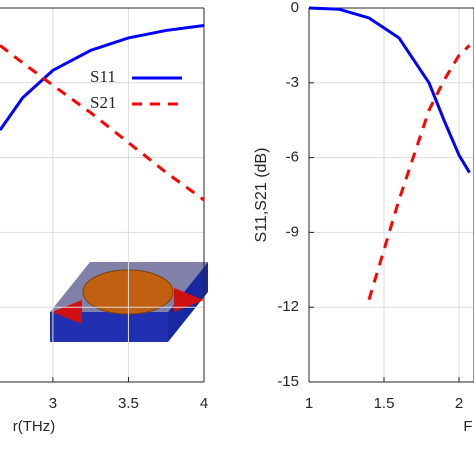 Image resolution: width=474 pixels, height=474 pixels. Describe the element at coordinates (292, 157) in the screenshot. I see `y-tick-label: -6` at that location.